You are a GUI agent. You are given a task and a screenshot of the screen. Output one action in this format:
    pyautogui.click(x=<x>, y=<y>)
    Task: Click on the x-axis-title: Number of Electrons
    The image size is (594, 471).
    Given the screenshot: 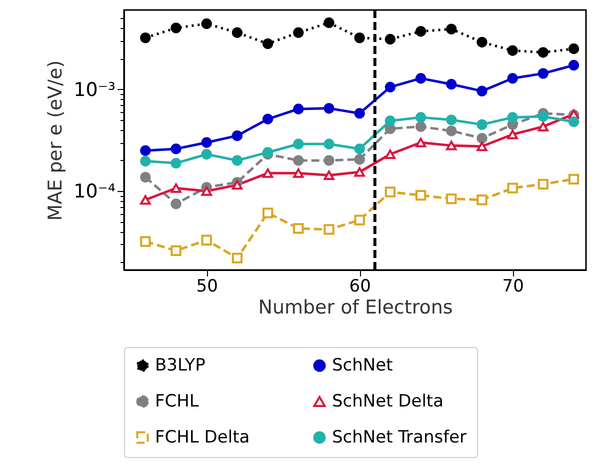 What is the action you would take?
    pyautogui.click(x=355, y=307)
    